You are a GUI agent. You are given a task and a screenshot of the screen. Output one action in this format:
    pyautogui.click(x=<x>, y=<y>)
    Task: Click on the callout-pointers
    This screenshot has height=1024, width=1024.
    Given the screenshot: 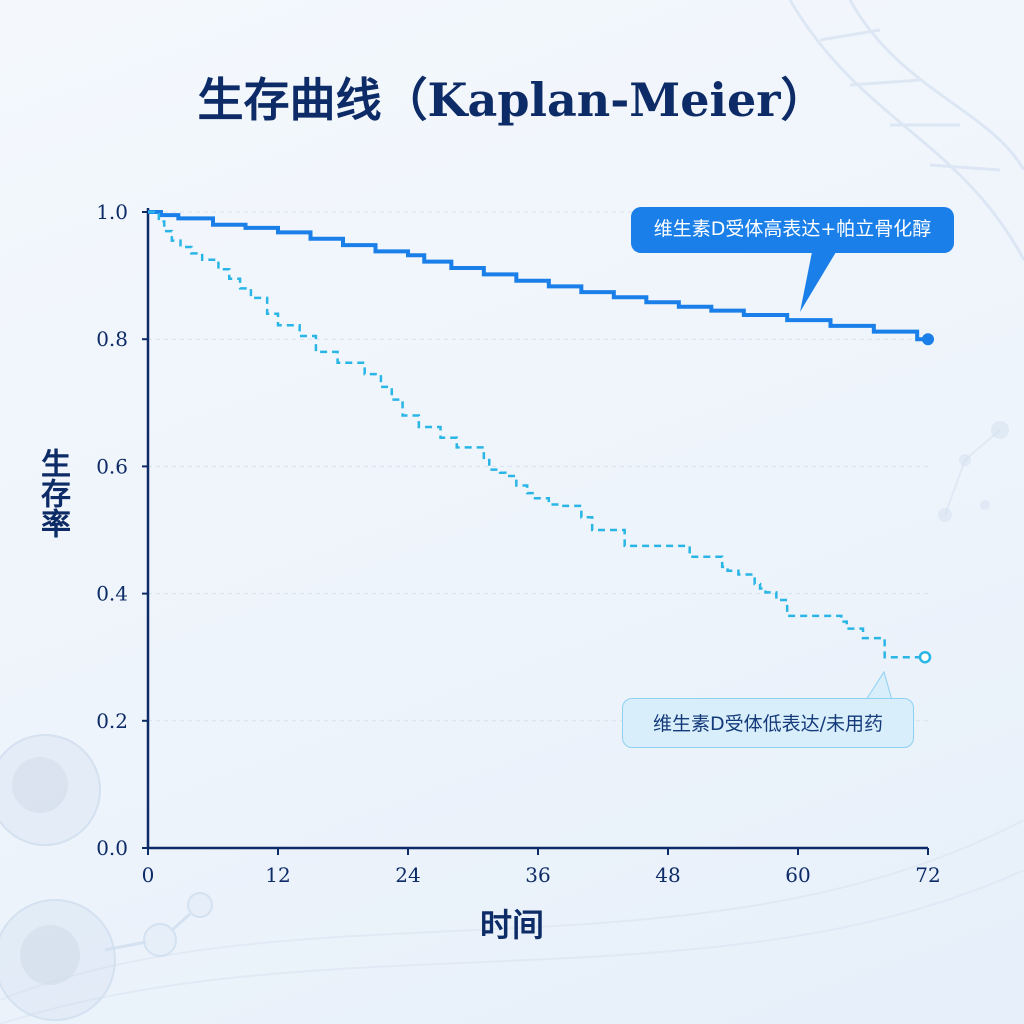 What is the action you would take?
    pyautogui.click(x=846, y=476)
    